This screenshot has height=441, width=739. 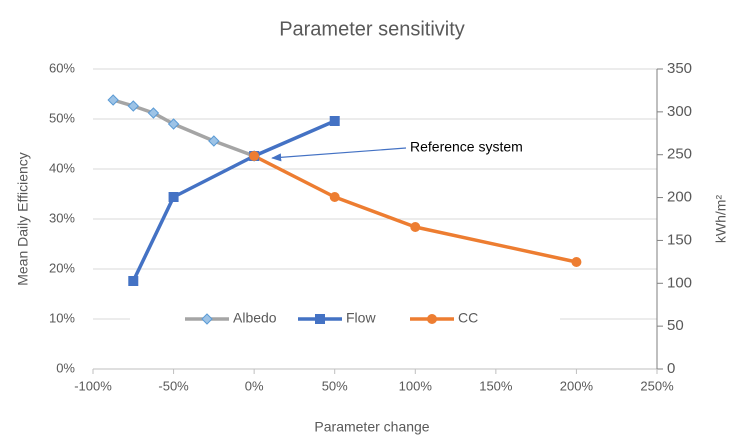 I want to click on y2-tick-label: 0, so click(x=671, y=368).